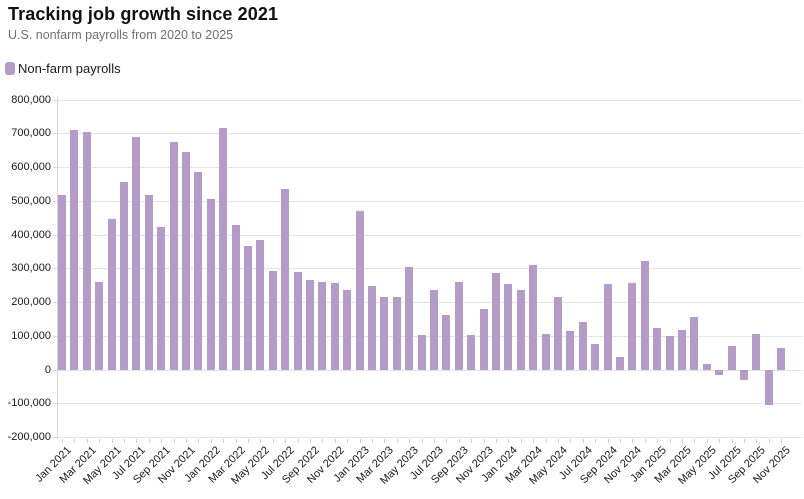  I want to click on page-subtitle: U.S. nonfarm payrolls from 2020 to 2025, so click(121, 35).